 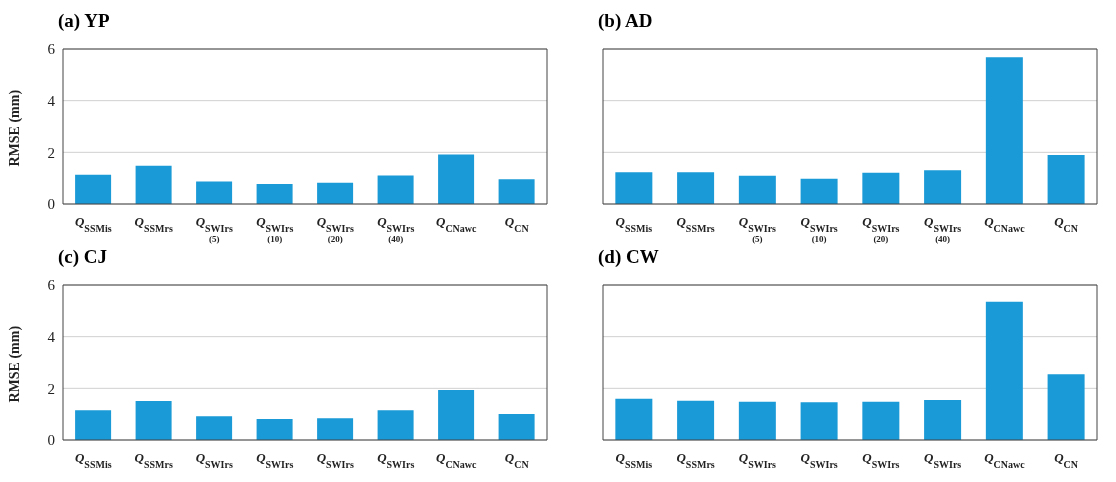 I want to click on chart-title: (a) YP, so click(x=84, y=21).